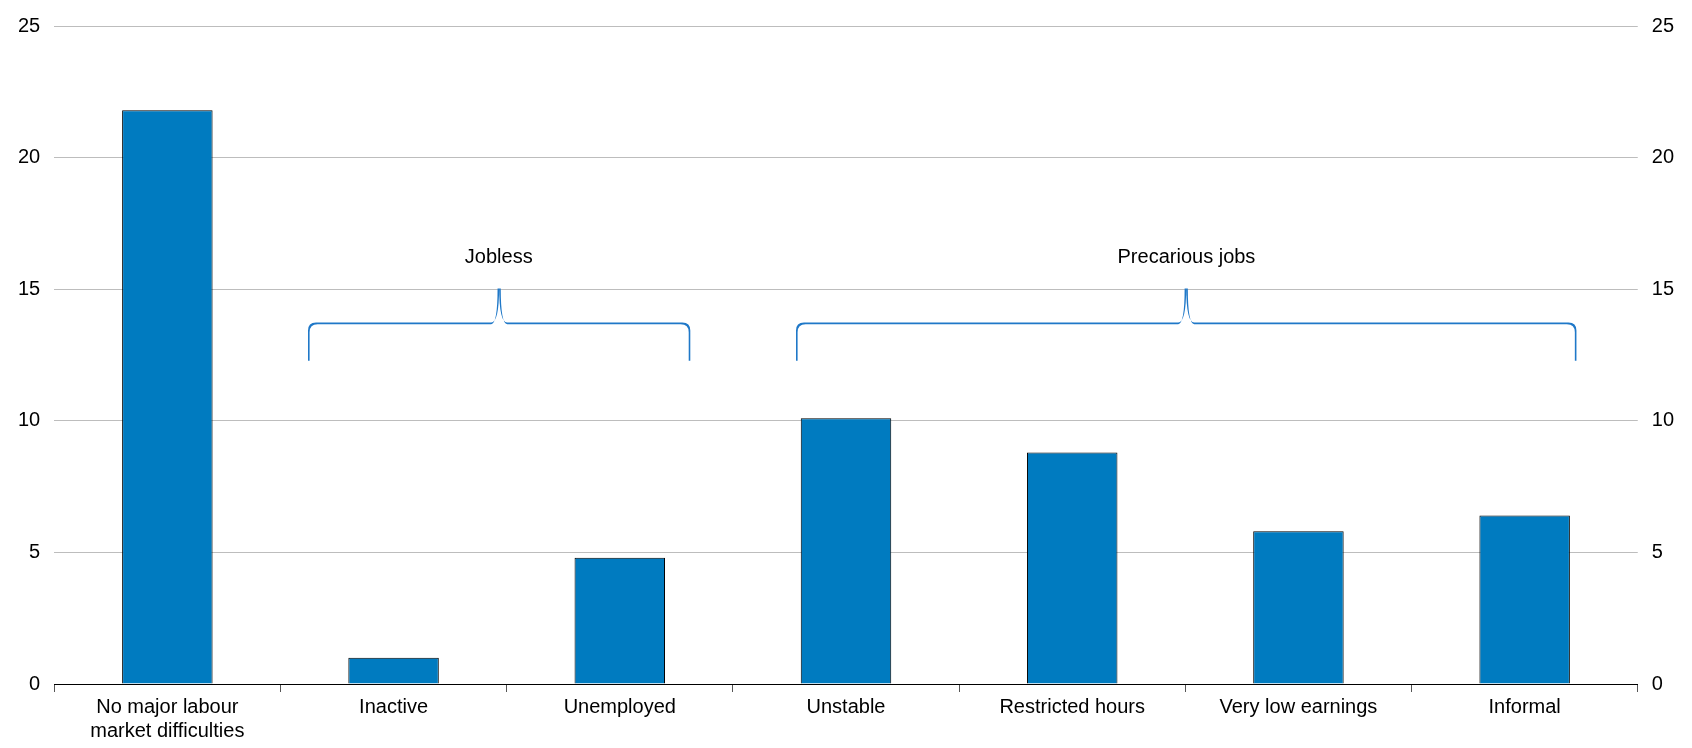 The height and width of the screenshot is (748, 1692). What do you see at coordinates (1662, 419) in the screenshot?
I see `y2-tick-label: 10` at bounding box center [1662, 419].